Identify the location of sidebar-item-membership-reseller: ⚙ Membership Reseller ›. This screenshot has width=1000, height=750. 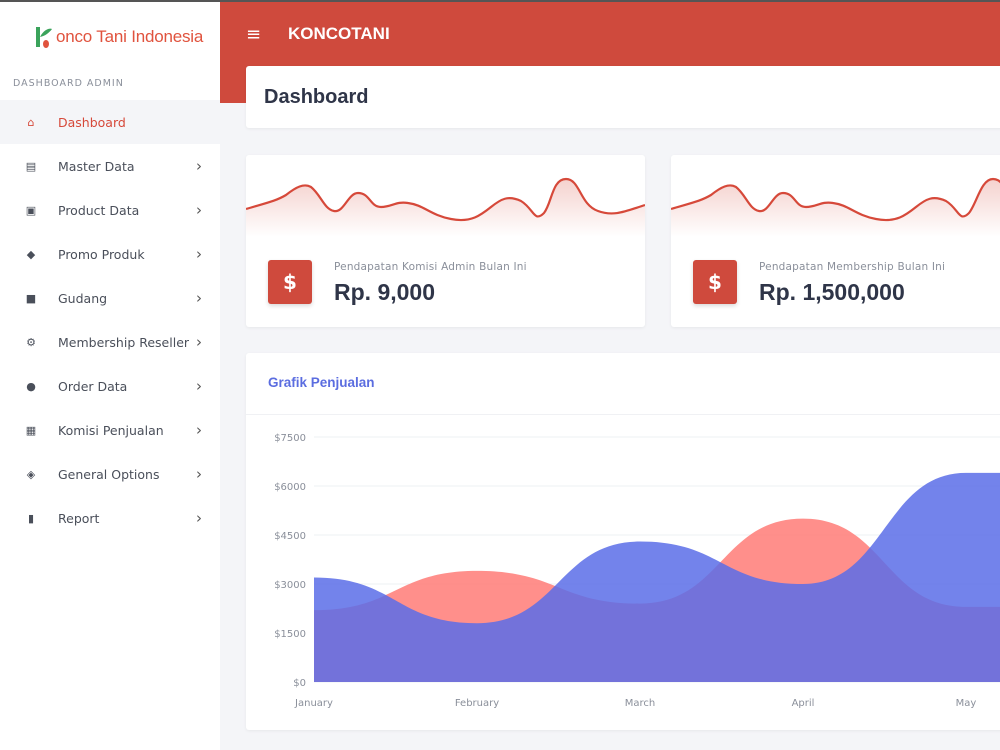
(110, 342).